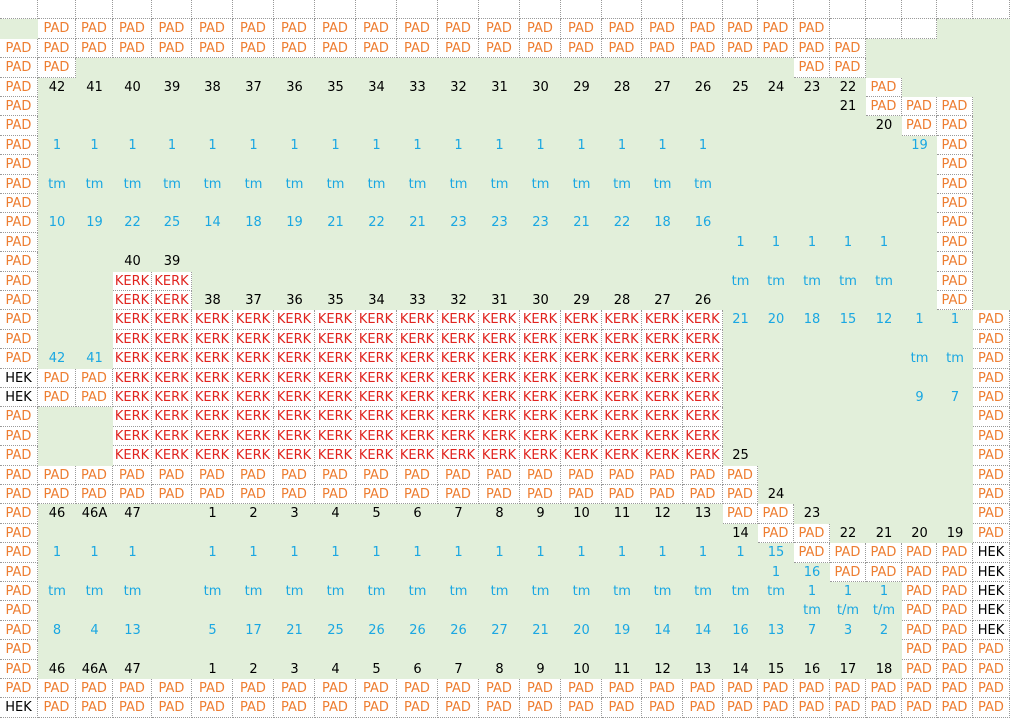 This screenshot has width=1010, height=726. Describe the element at coordinates (776, 630) in the screenshot. I see `grid-cell: 13` at that location.